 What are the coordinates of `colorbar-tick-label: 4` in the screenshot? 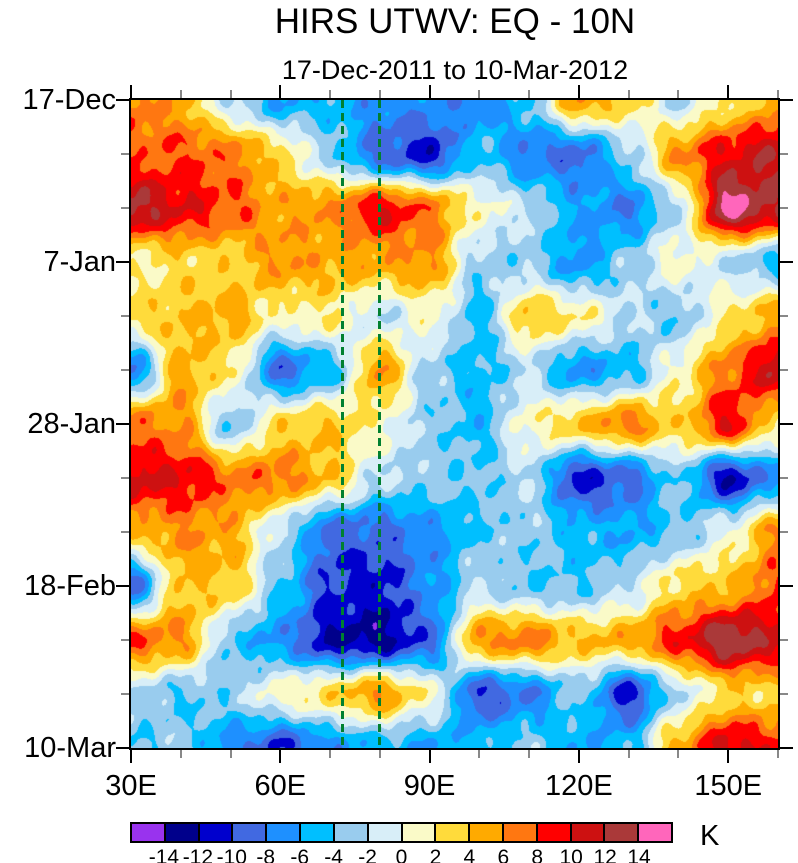 It's located at (469, 854).